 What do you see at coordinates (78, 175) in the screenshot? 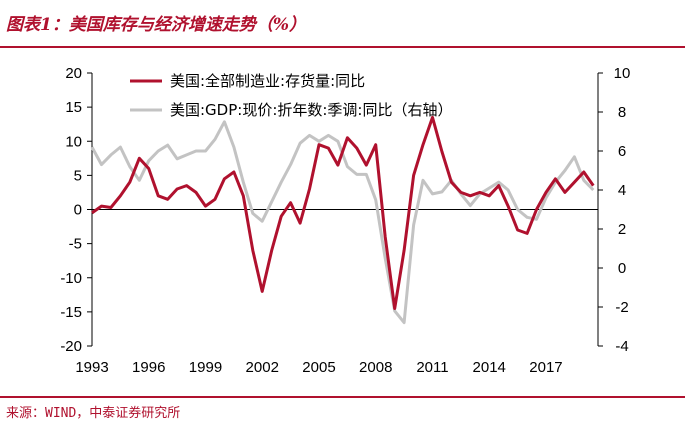
I see `left-tick-label: 5` at bounding box center [78, 175].